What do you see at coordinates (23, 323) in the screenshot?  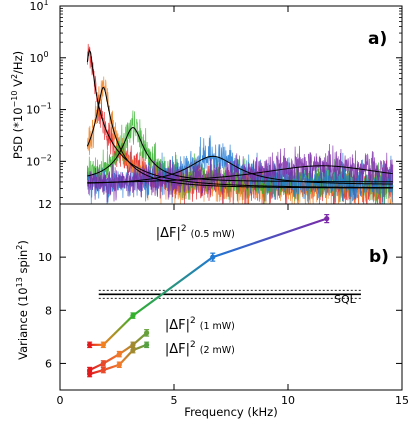 I see `panel-b-ylabel-main: Variance (10` at bounding box center [23, 323].